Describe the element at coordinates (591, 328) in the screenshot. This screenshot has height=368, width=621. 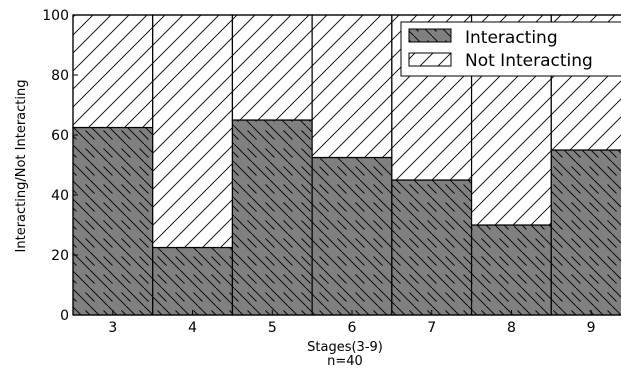
I see `x-tick-label: 9` at that location.